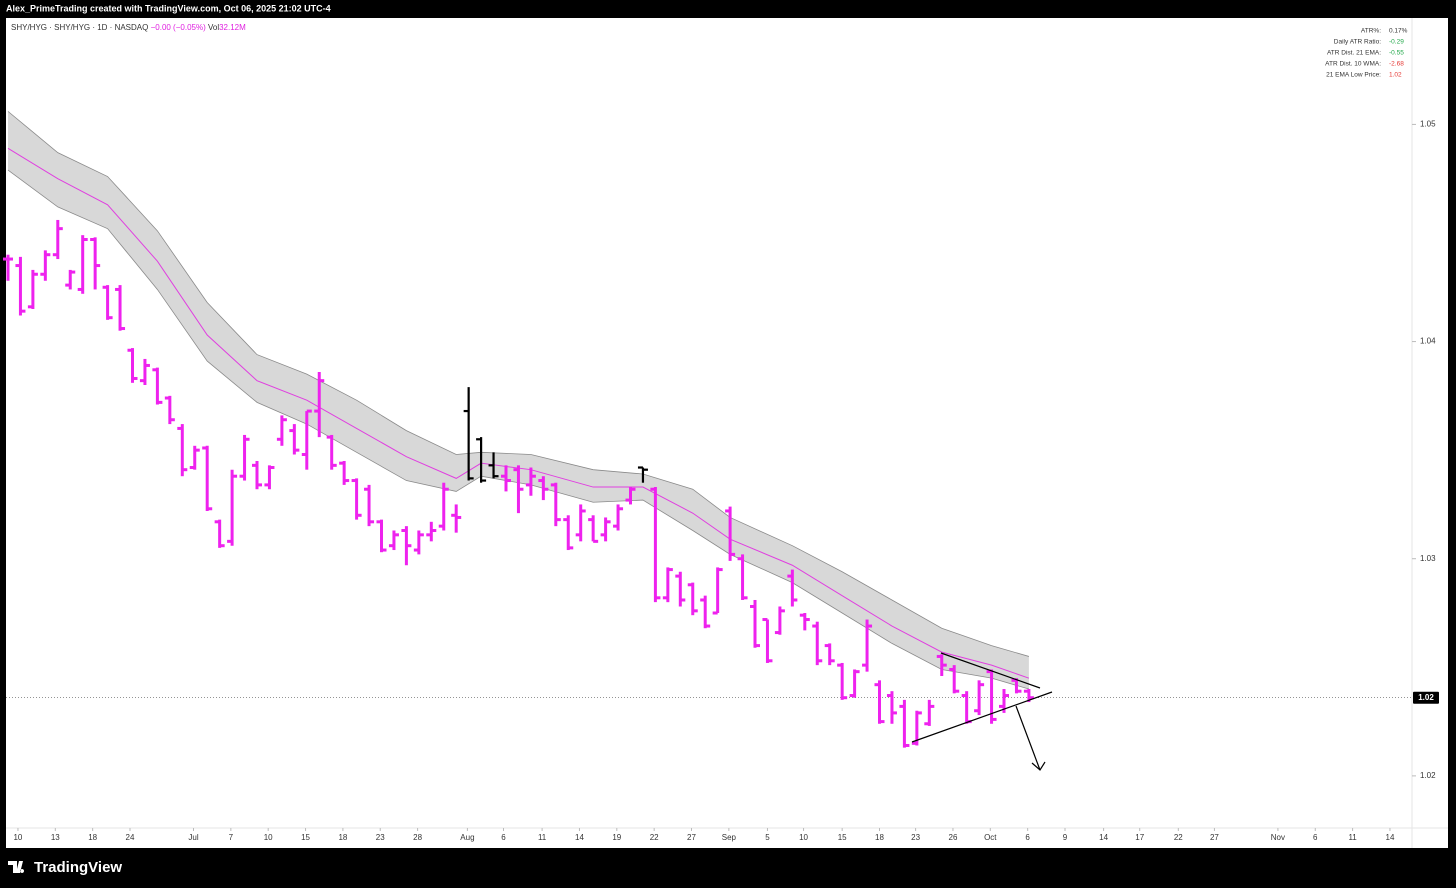 Image resolution: width=1456 pixels, height=888 pixels. I want to click on y-tick-label: 1.02, so click(1428, 775).